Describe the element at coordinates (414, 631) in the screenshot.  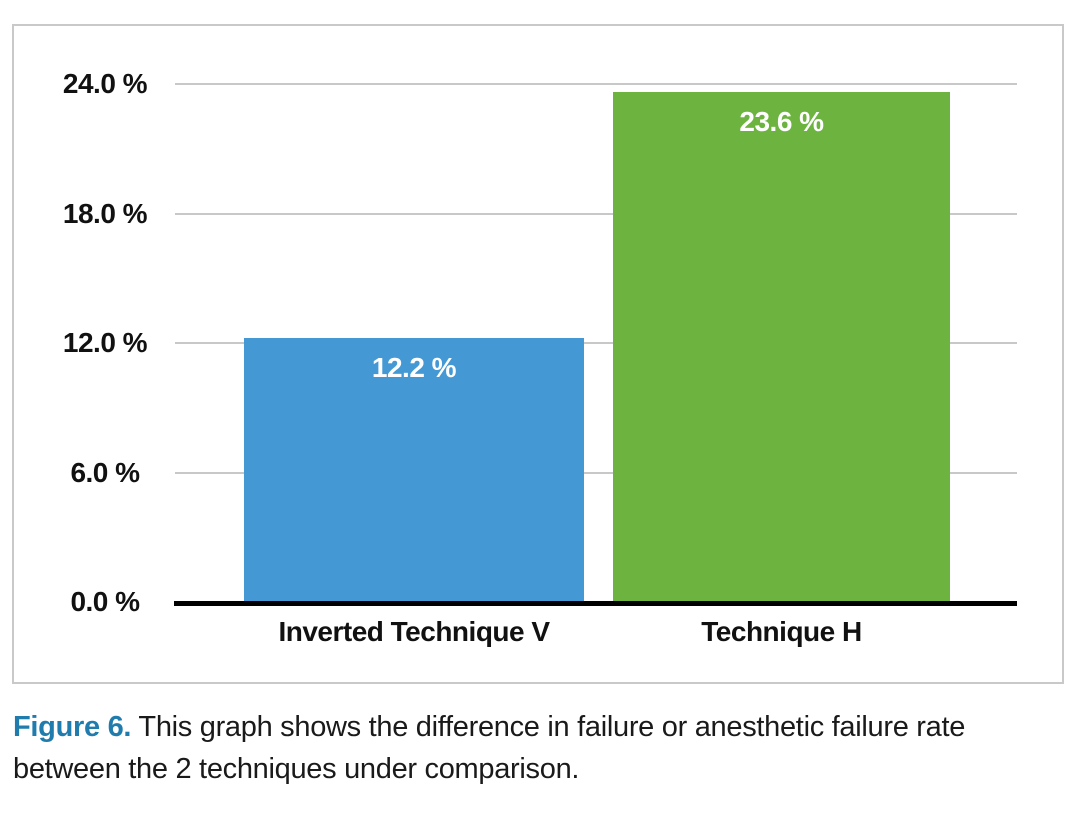
I see `category-label-inverted-technique-v: Inverted Technique V` at that location.